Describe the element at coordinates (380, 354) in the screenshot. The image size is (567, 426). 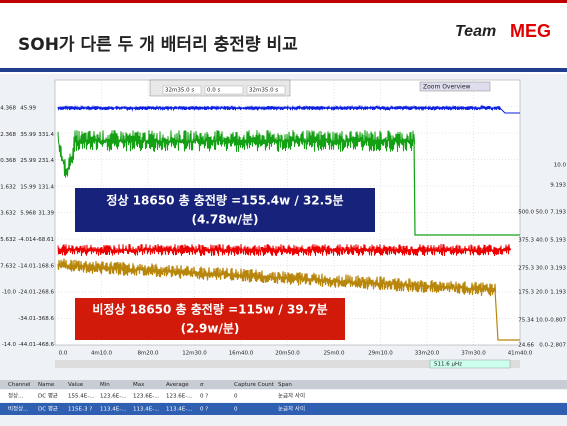
I see `x-tick-label: 29m10.0` at that location.